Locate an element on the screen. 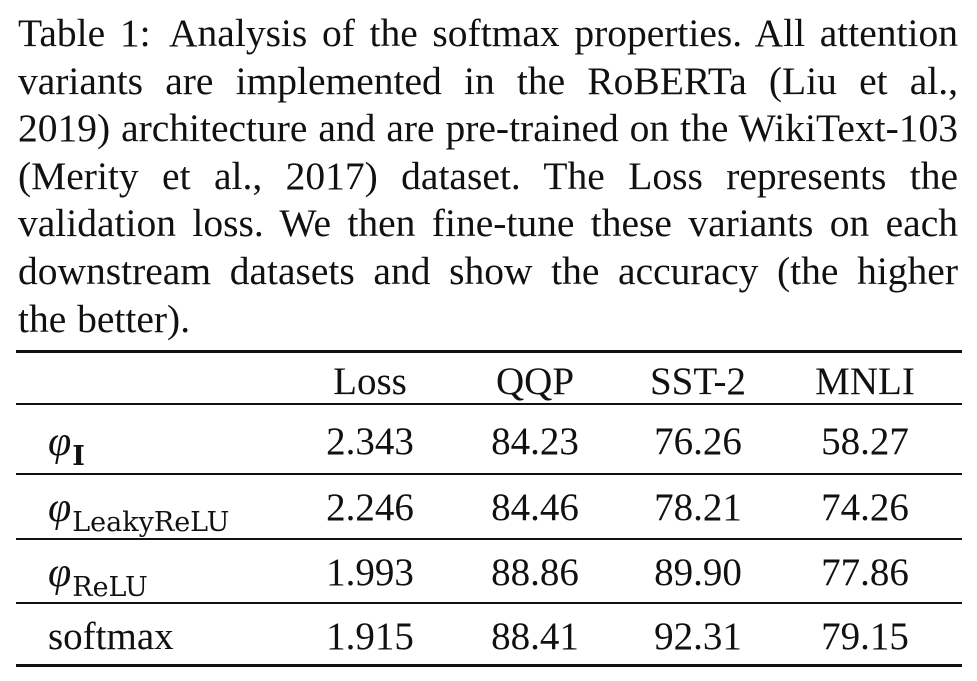 The image size is (977, 681). caption-label: Table 1: is located at coordinates (84, 33).